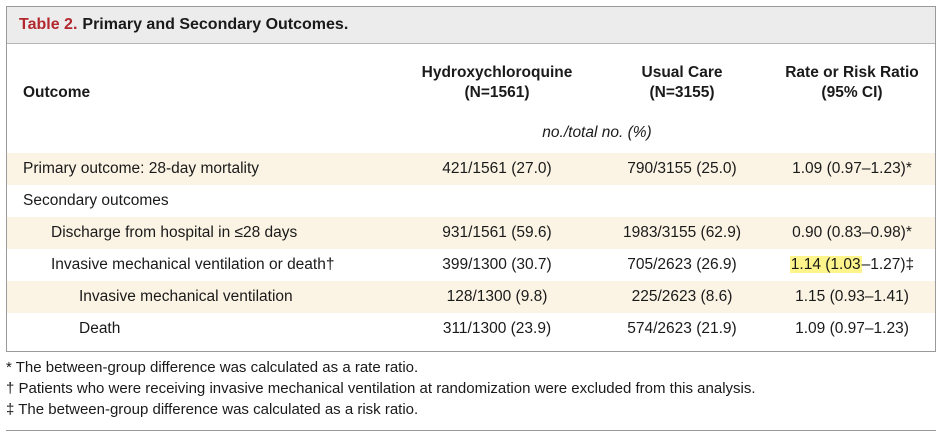 The image size is (945, 437). Describe the element at coordinates (597, 132) in the screenshot. I see `units-label: no./total no. (%)` at that location.